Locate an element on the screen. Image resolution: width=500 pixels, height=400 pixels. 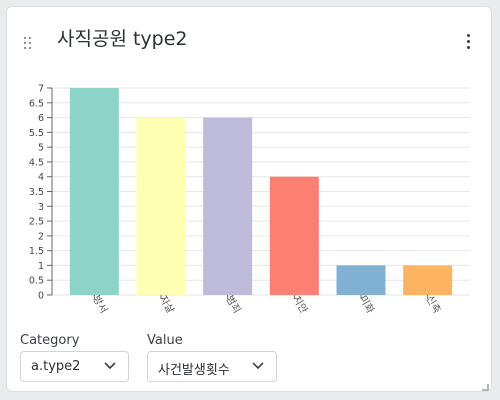
y-tick-label: 5 is located at coordinates (41, 148).